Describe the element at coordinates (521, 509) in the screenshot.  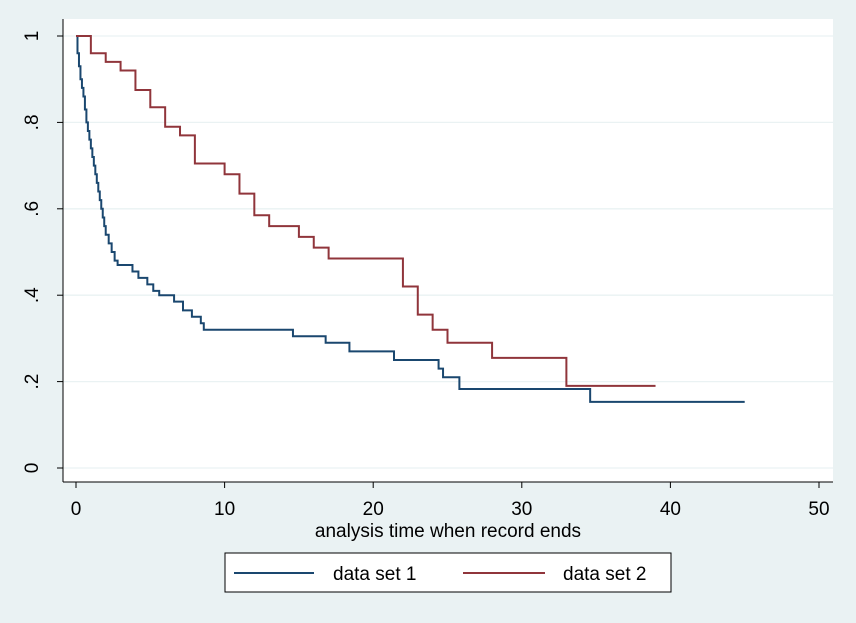
I see `x-tick-label: 30` at that location.